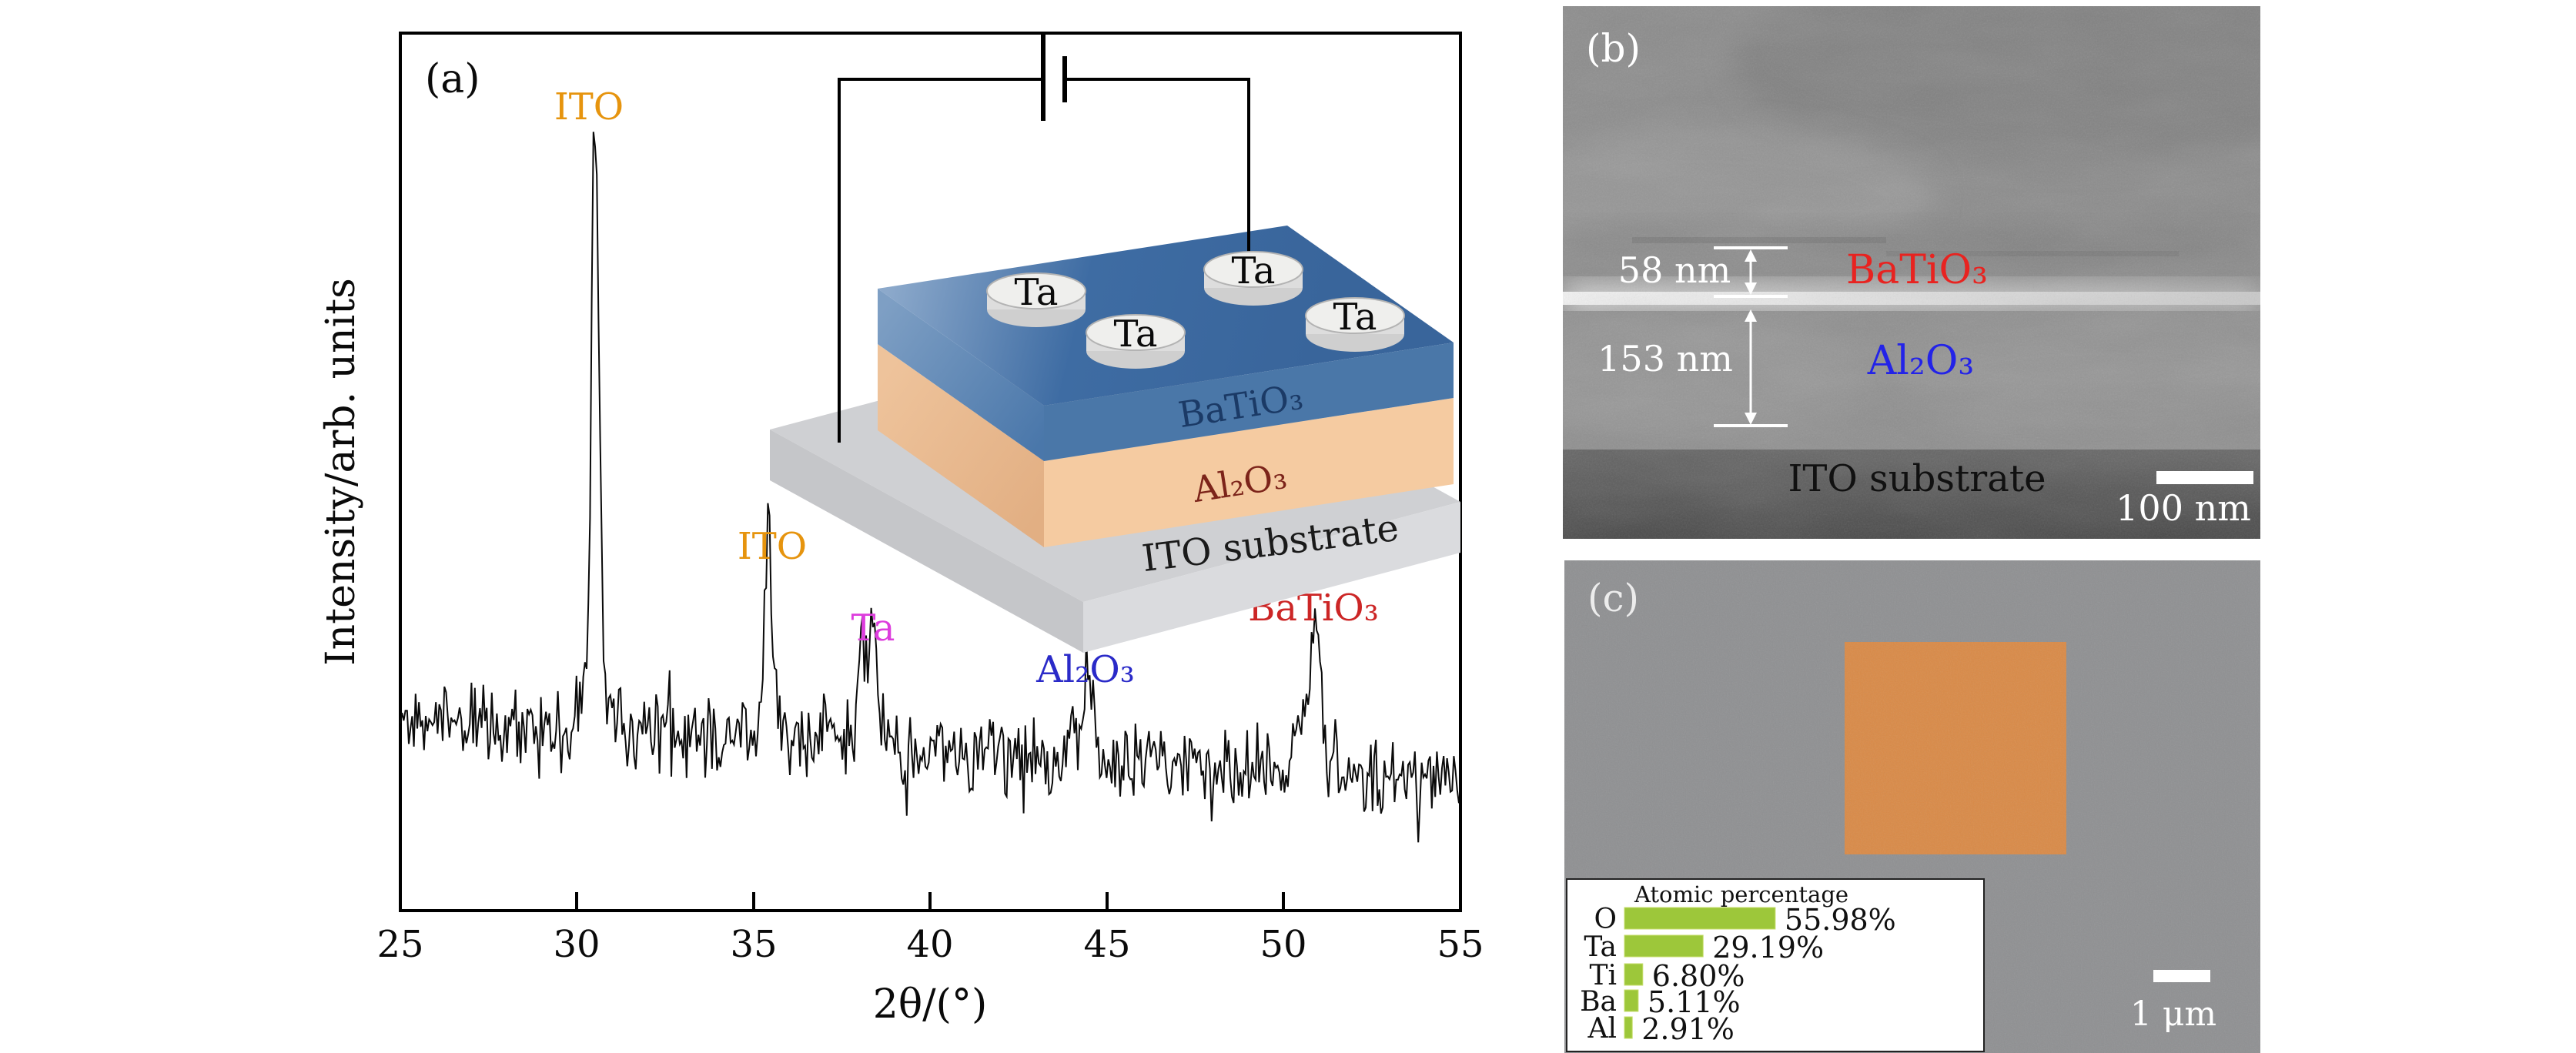  I want to click on circuit, so click(1044, 238).